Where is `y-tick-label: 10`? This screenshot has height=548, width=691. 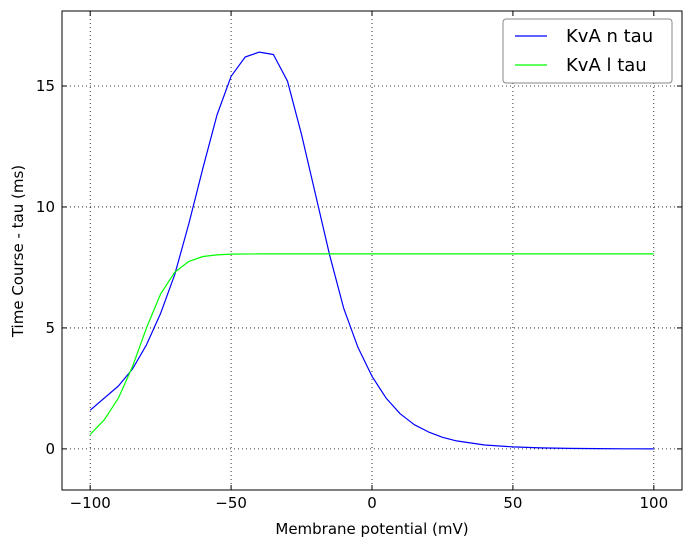
y-tick-label: 10 is located at coordinates (45, 207).